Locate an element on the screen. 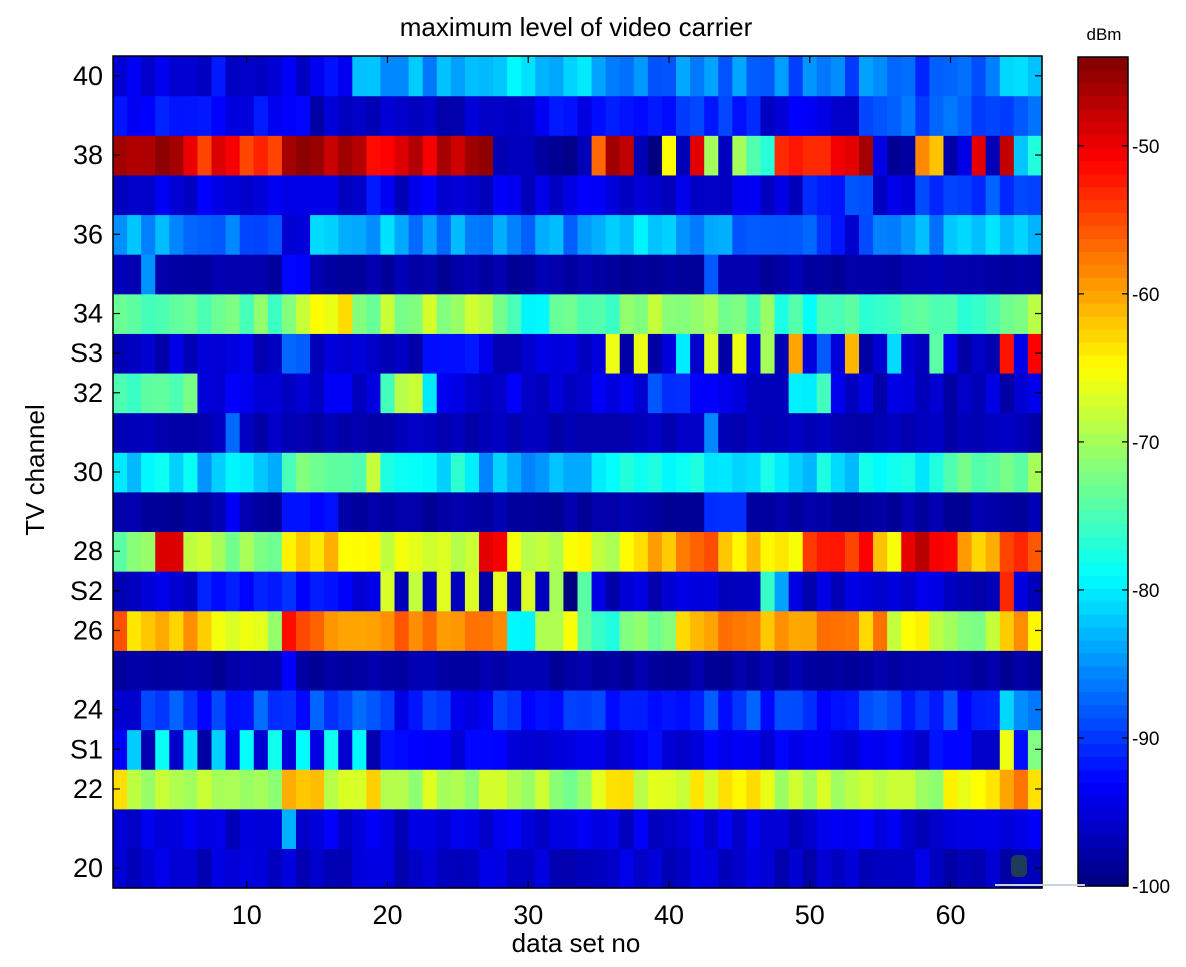  colorbar: -50 -60 -70 -80 -90 -100 is located at coordinates (1123, 477).